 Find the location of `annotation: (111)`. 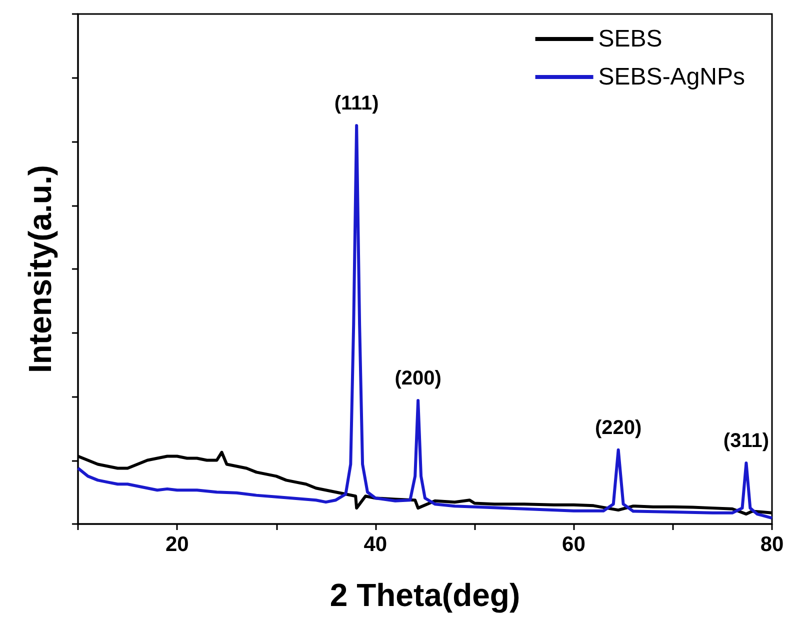

annotation: (111) is located at coordinates (356, 103).